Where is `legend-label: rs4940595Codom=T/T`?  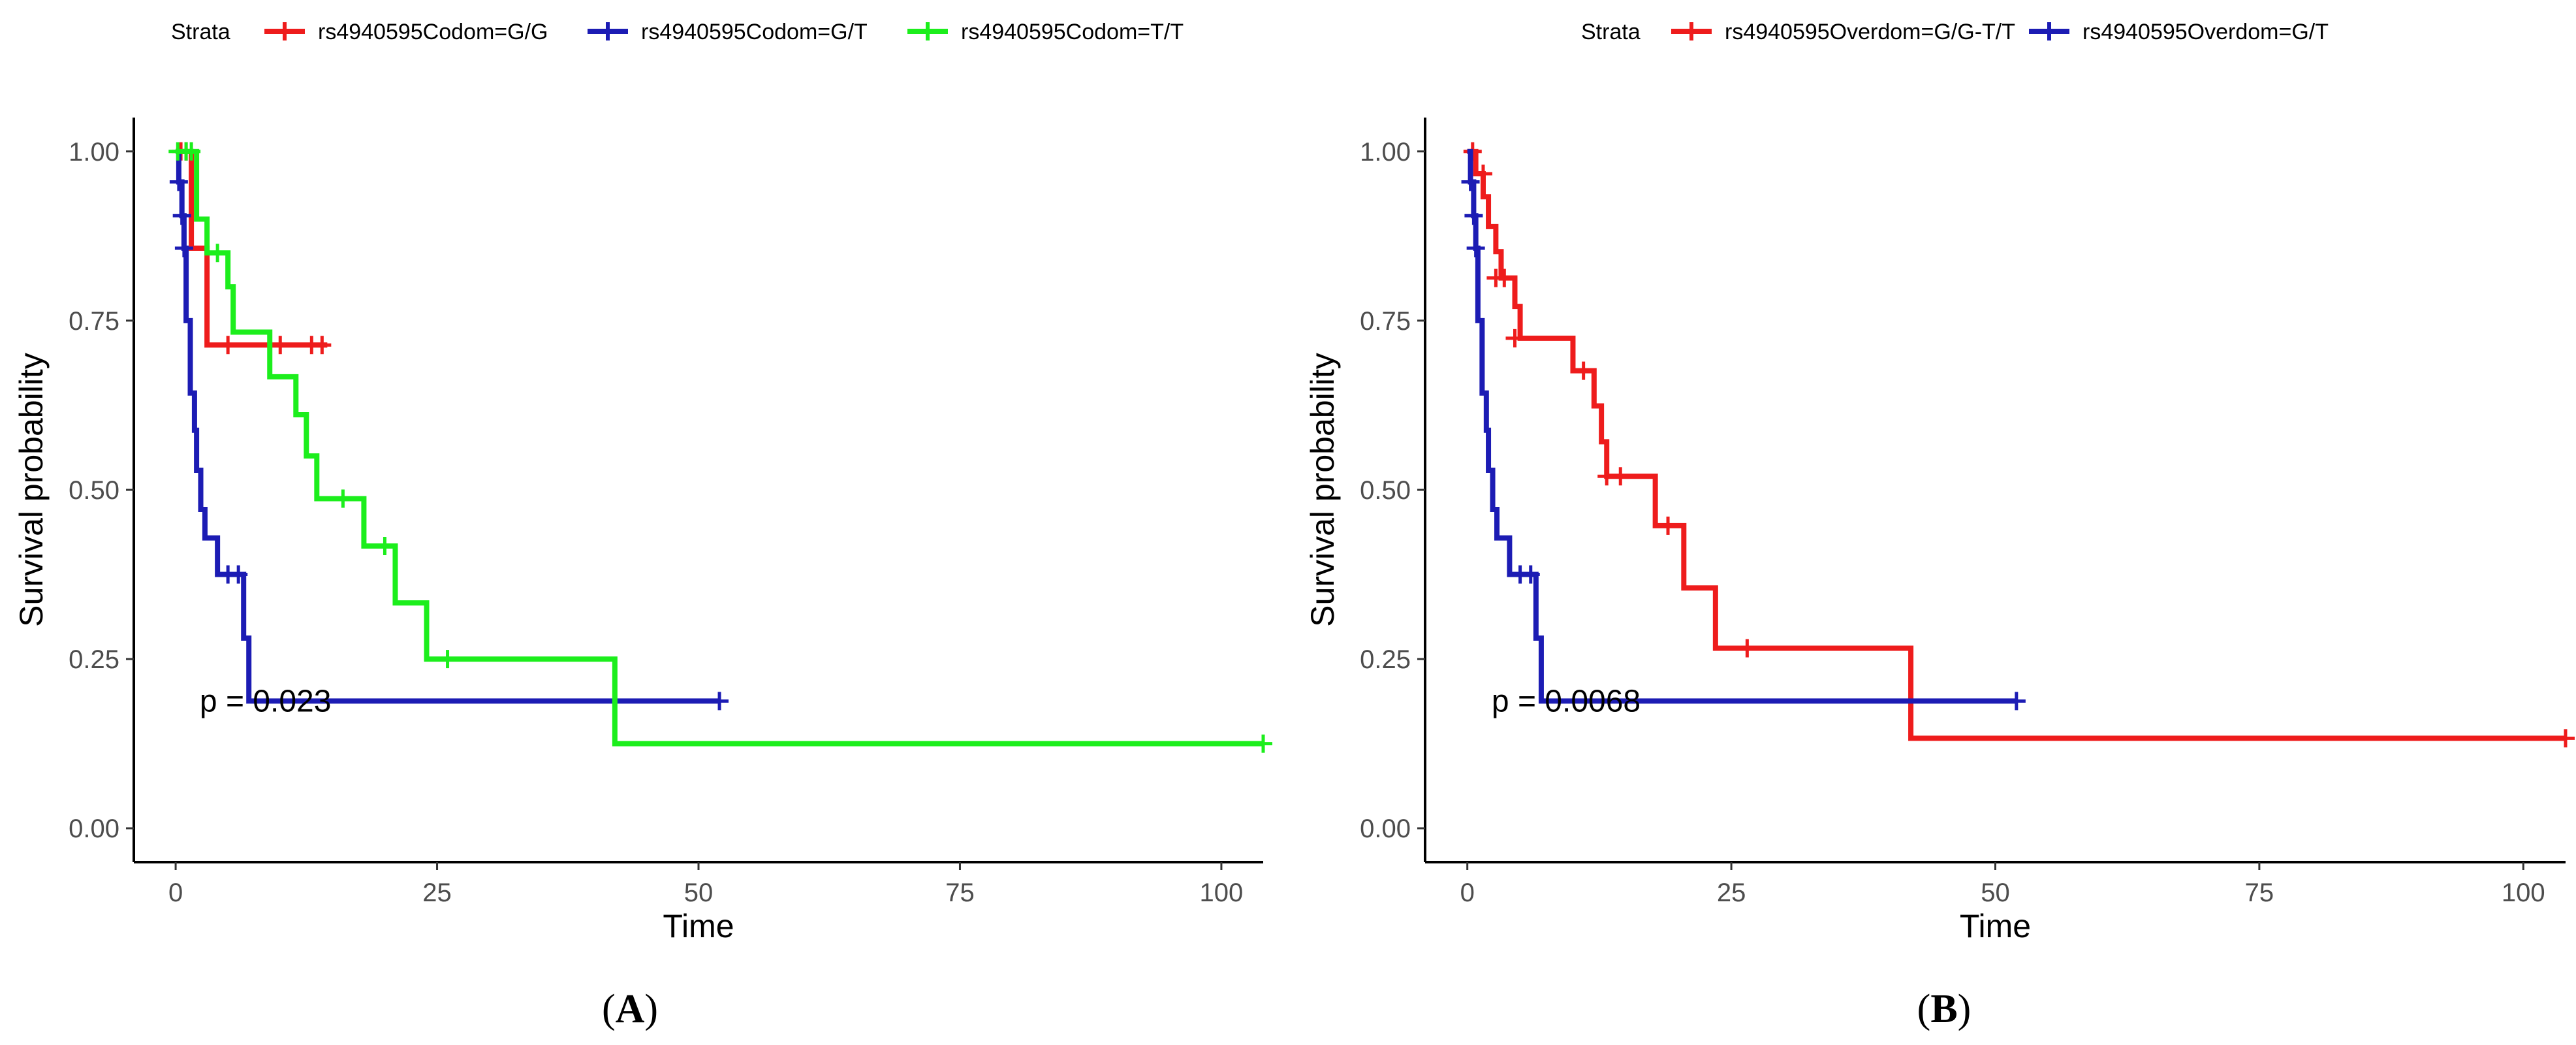 legend-label: rs4940595Codom=T/T is located at coordinates (1072, 32).